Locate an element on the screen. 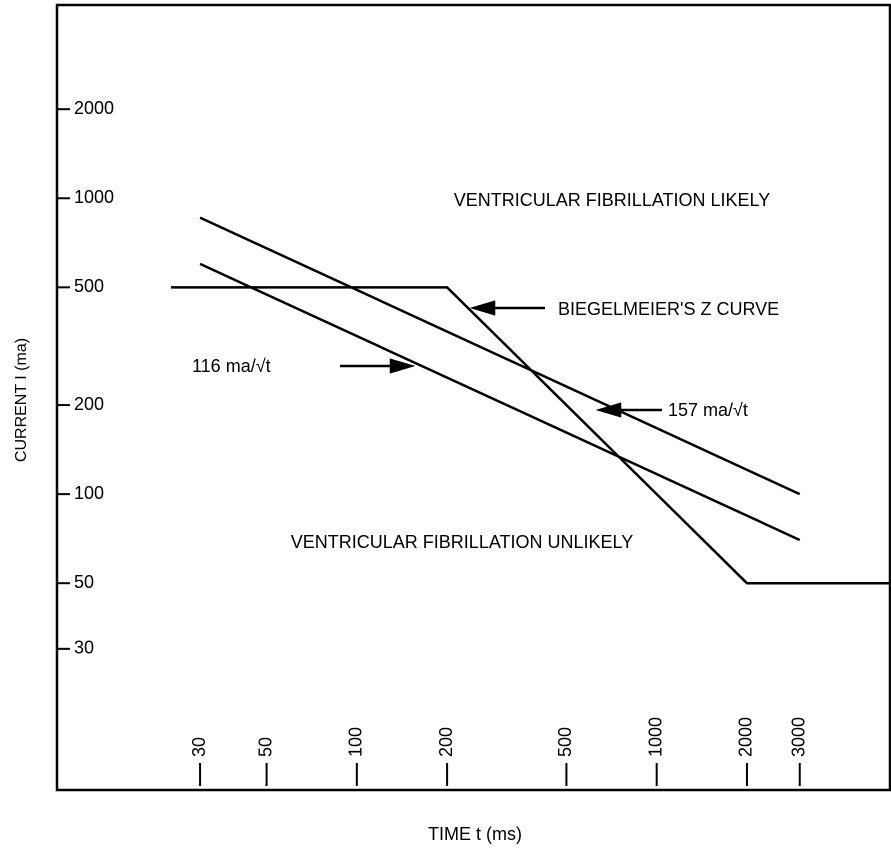 The image size is (891, 854). y-tick-label: 100 is located at coordinates (89, 493).